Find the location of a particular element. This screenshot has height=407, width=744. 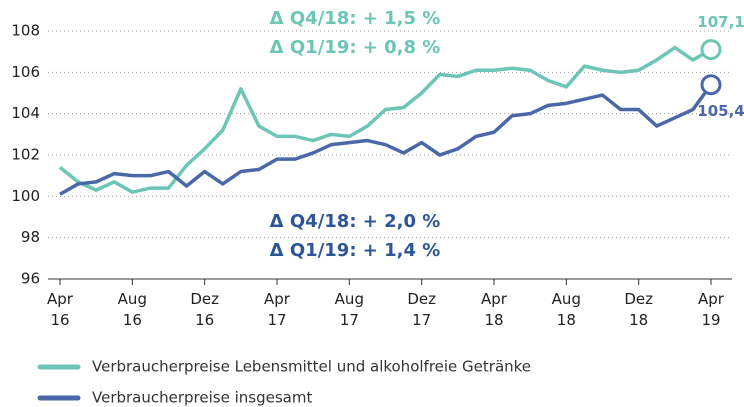

x-tick-label: Dez 16 is located at coordinates (204, 309).